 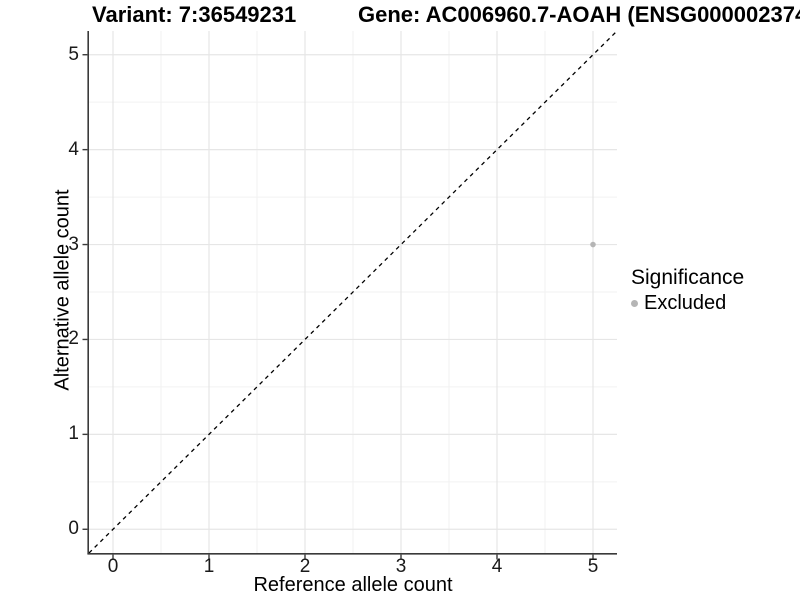 I want to click on gene-title: Gene: AC006960.7-AOAH (ENSG00000237400-, so click(x=579, y=14).